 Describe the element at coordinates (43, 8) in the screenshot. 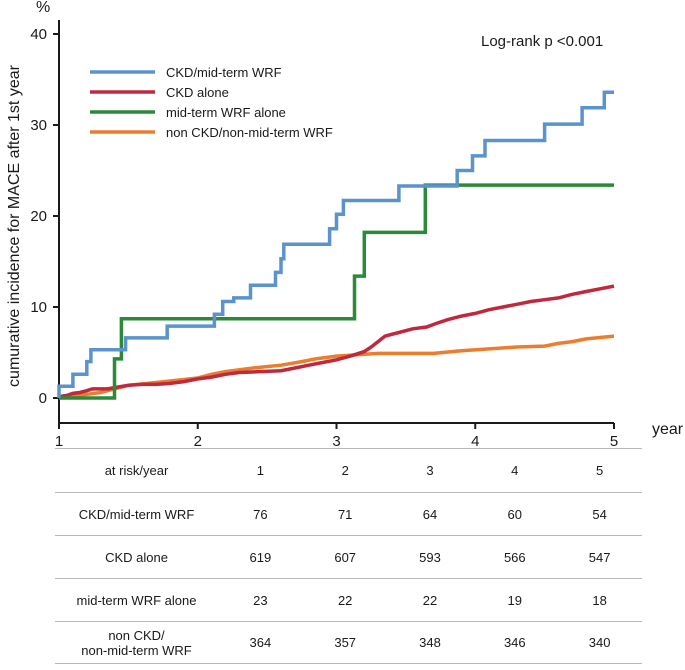

I see `y-unit-label: %` at that location.